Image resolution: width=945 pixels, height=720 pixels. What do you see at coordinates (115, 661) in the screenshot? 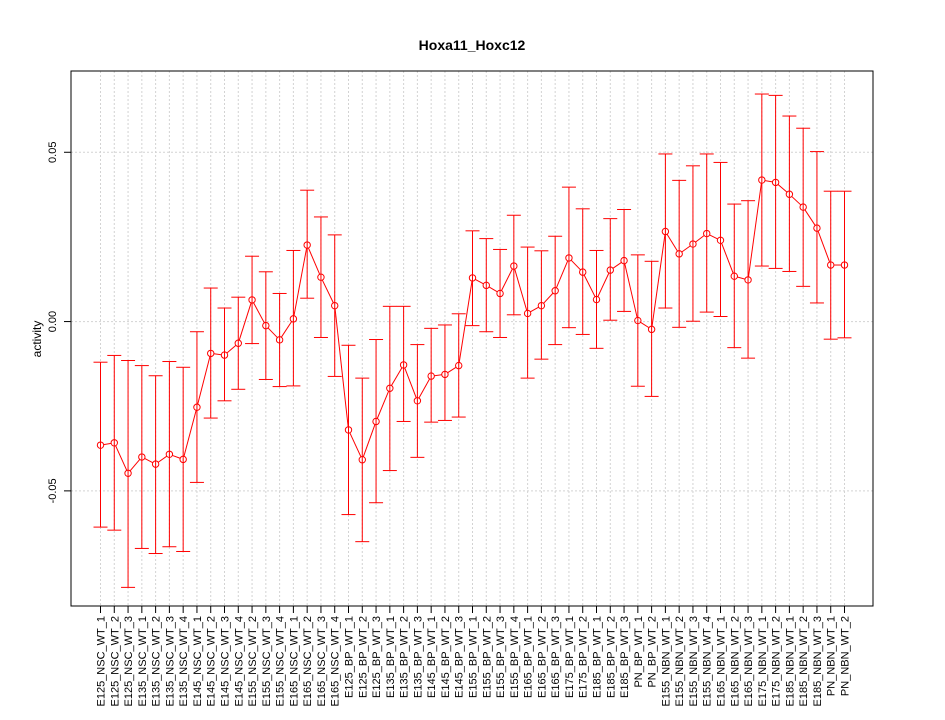
I see `x-tick-label: E125_NSC_WT_2` at bounding box center [115, 661].